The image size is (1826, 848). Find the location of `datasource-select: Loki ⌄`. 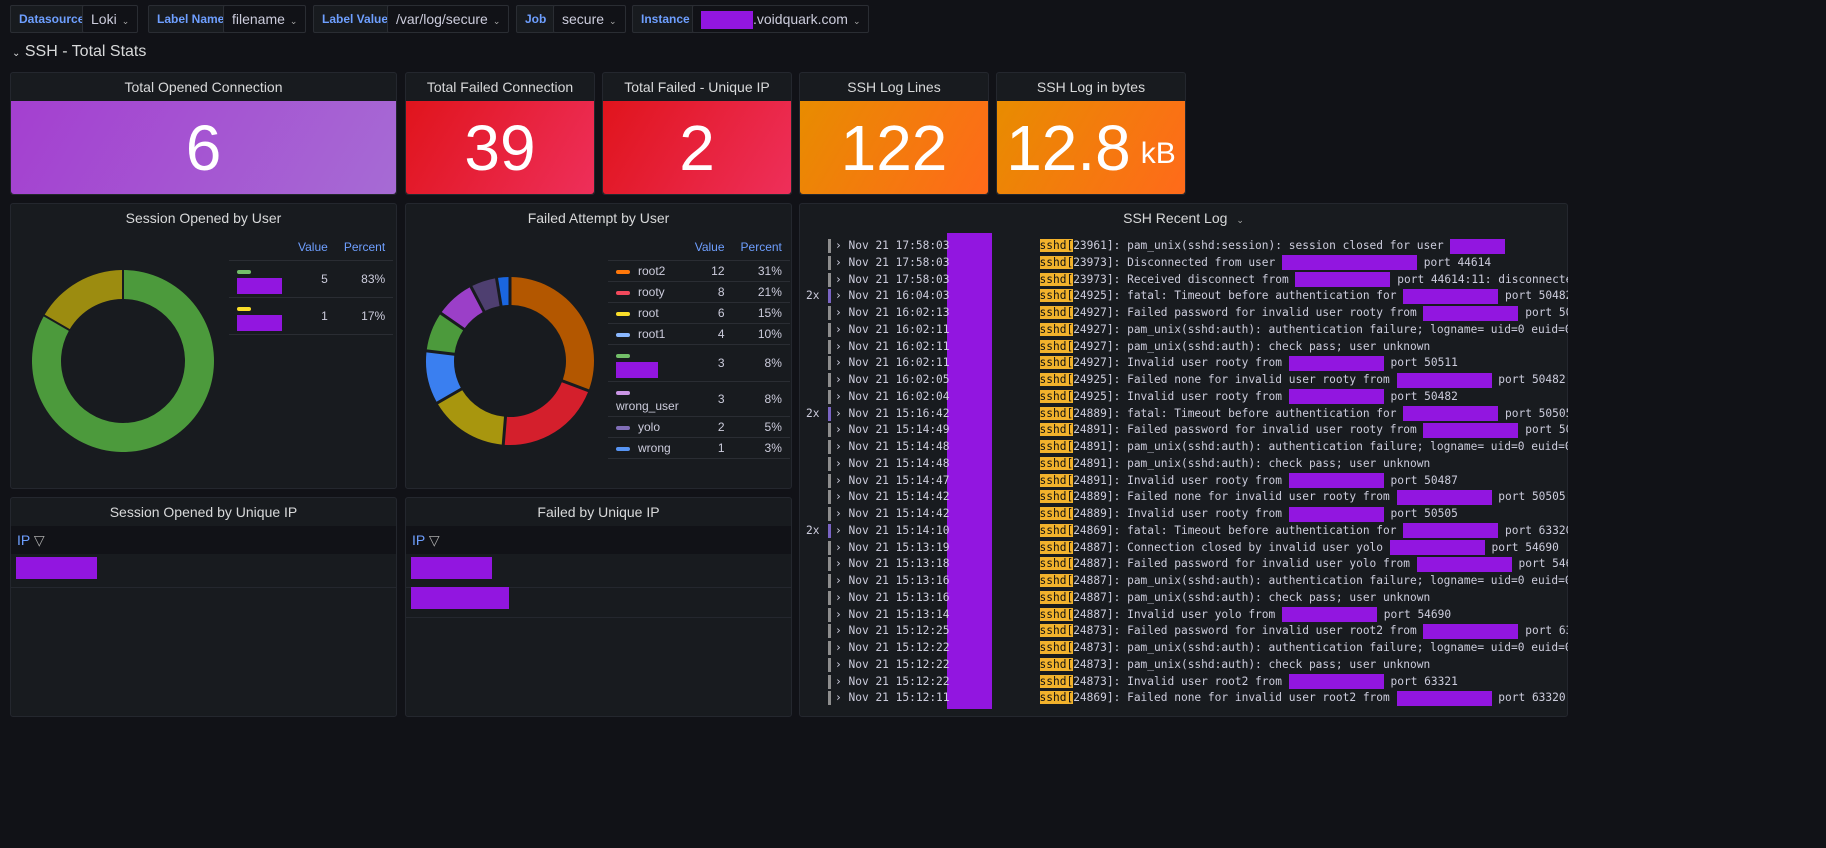

datasource-select: Loki ⌄ is located at coordinates (110, 19).